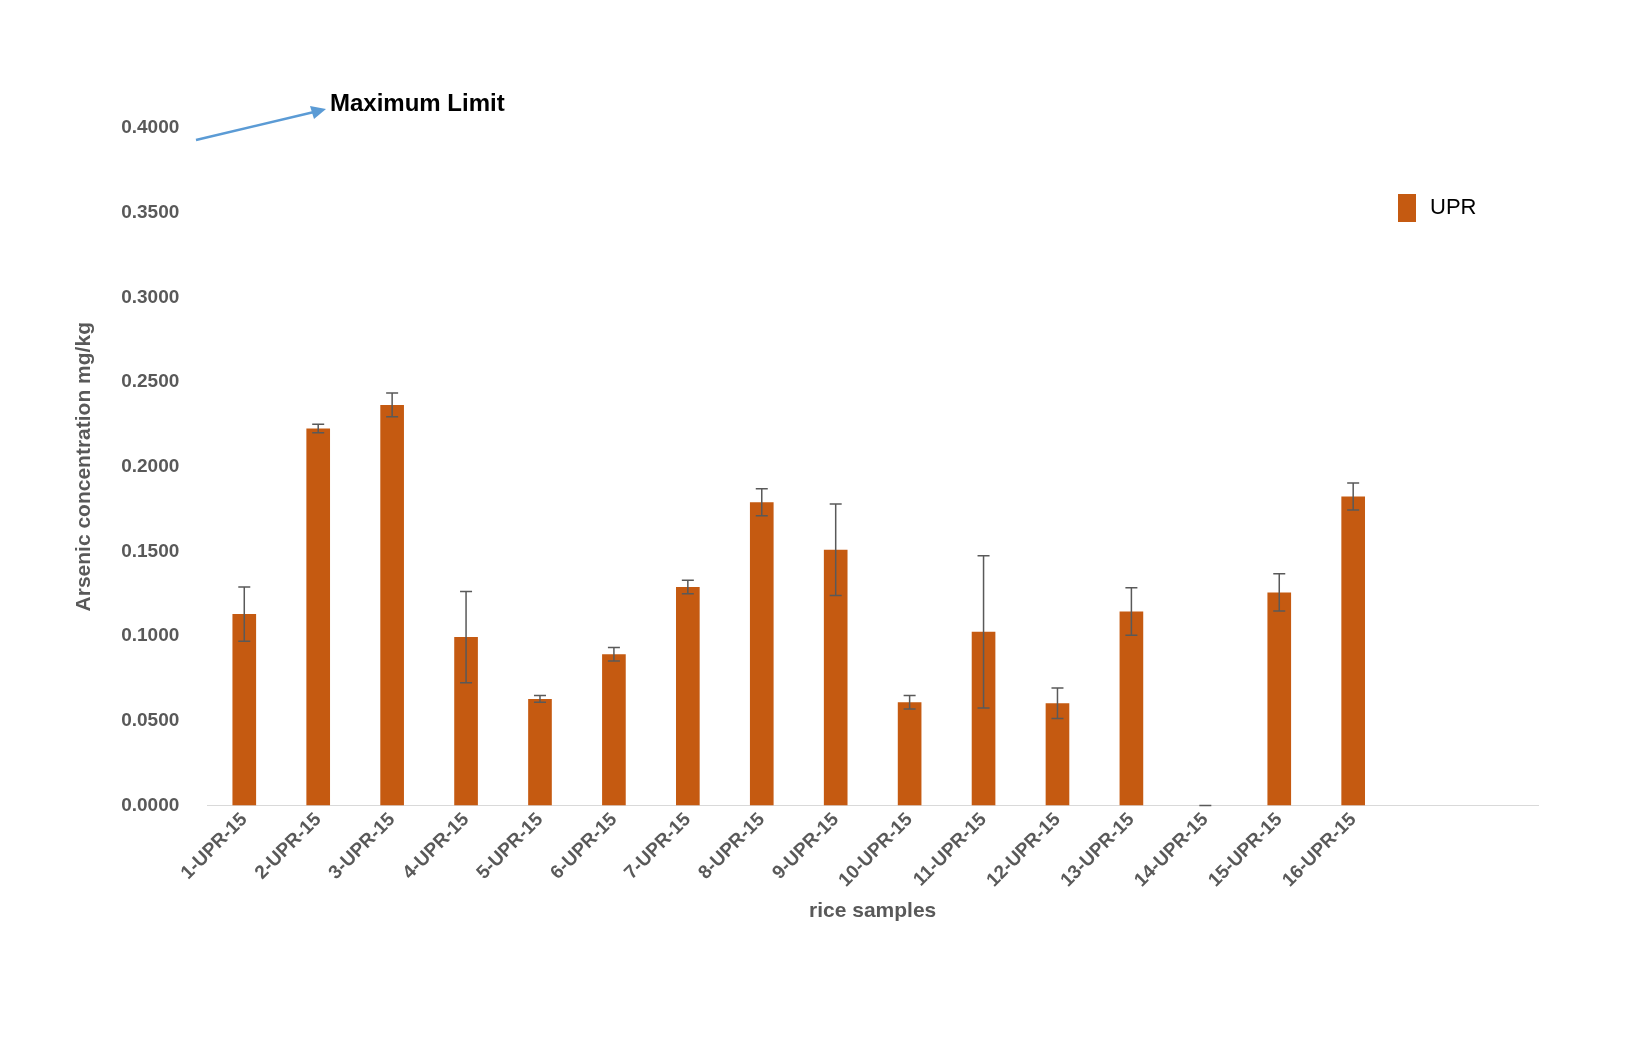  I want to click on y-tick-label: 0.2000, so click(150, 465).